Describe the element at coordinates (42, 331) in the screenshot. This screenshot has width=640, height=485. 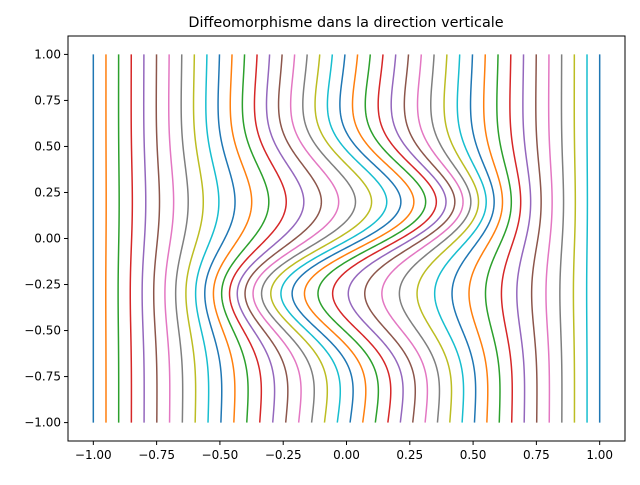
I see `y-tick-label: −0.50` at that location.